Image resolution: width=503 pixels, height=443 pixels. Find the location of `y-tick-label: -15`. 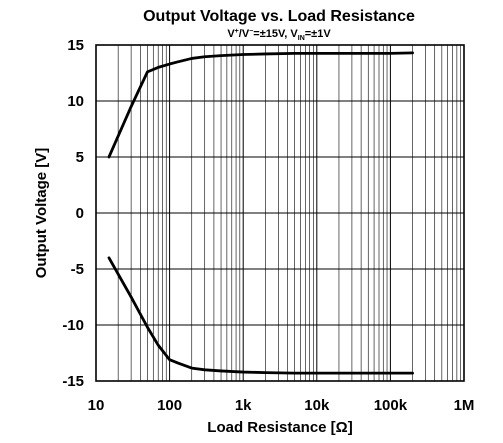

y-tick-label: -15 is located at coordinates (73, 381).